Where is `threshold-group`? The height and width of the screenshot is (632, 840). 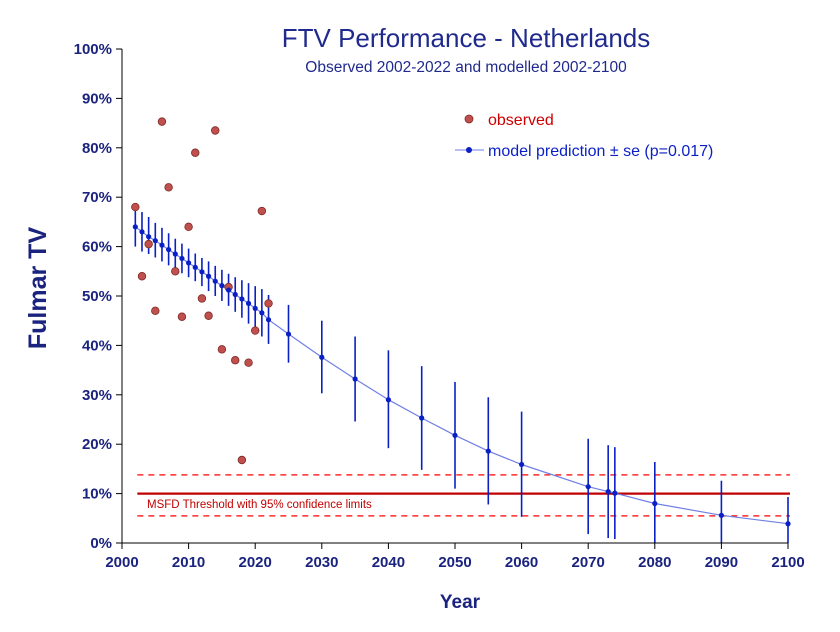 threshold-group is located at coordinates (463, 495).